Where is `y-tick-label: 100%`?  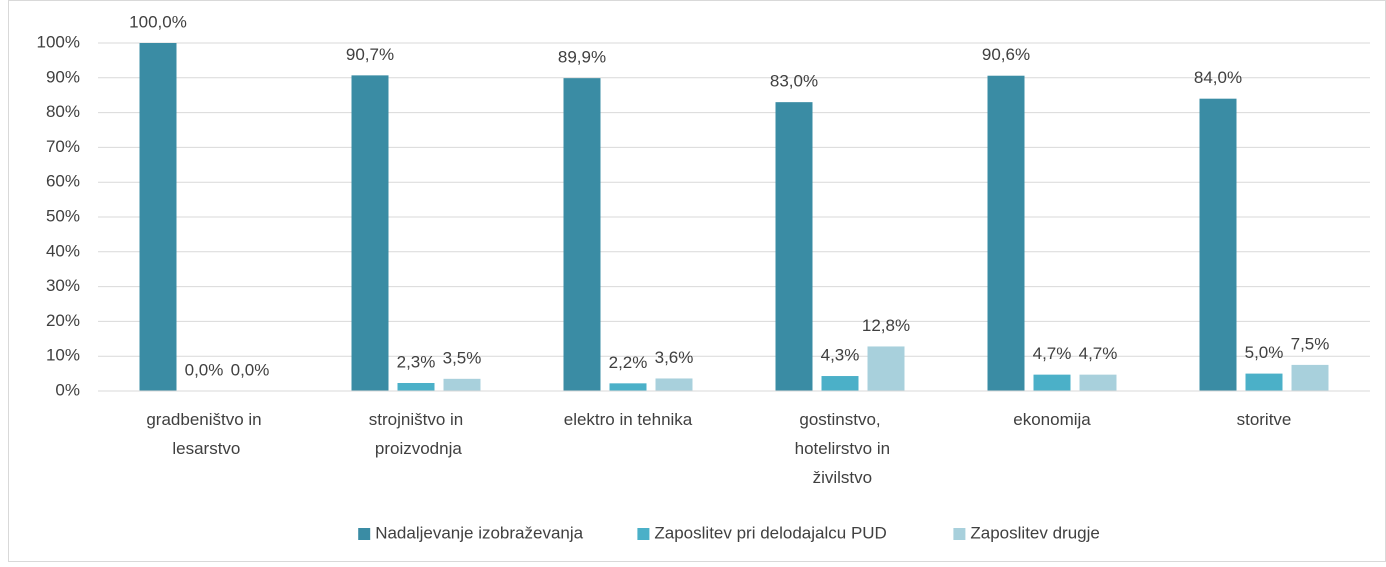 y-tick-label: 100% is located at coordinates (58, 41).